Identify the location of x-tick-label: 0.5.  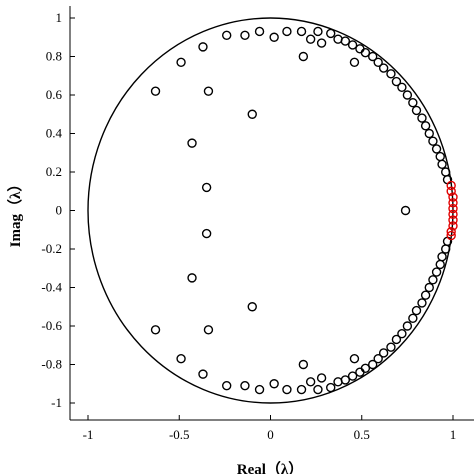
(362, 434).